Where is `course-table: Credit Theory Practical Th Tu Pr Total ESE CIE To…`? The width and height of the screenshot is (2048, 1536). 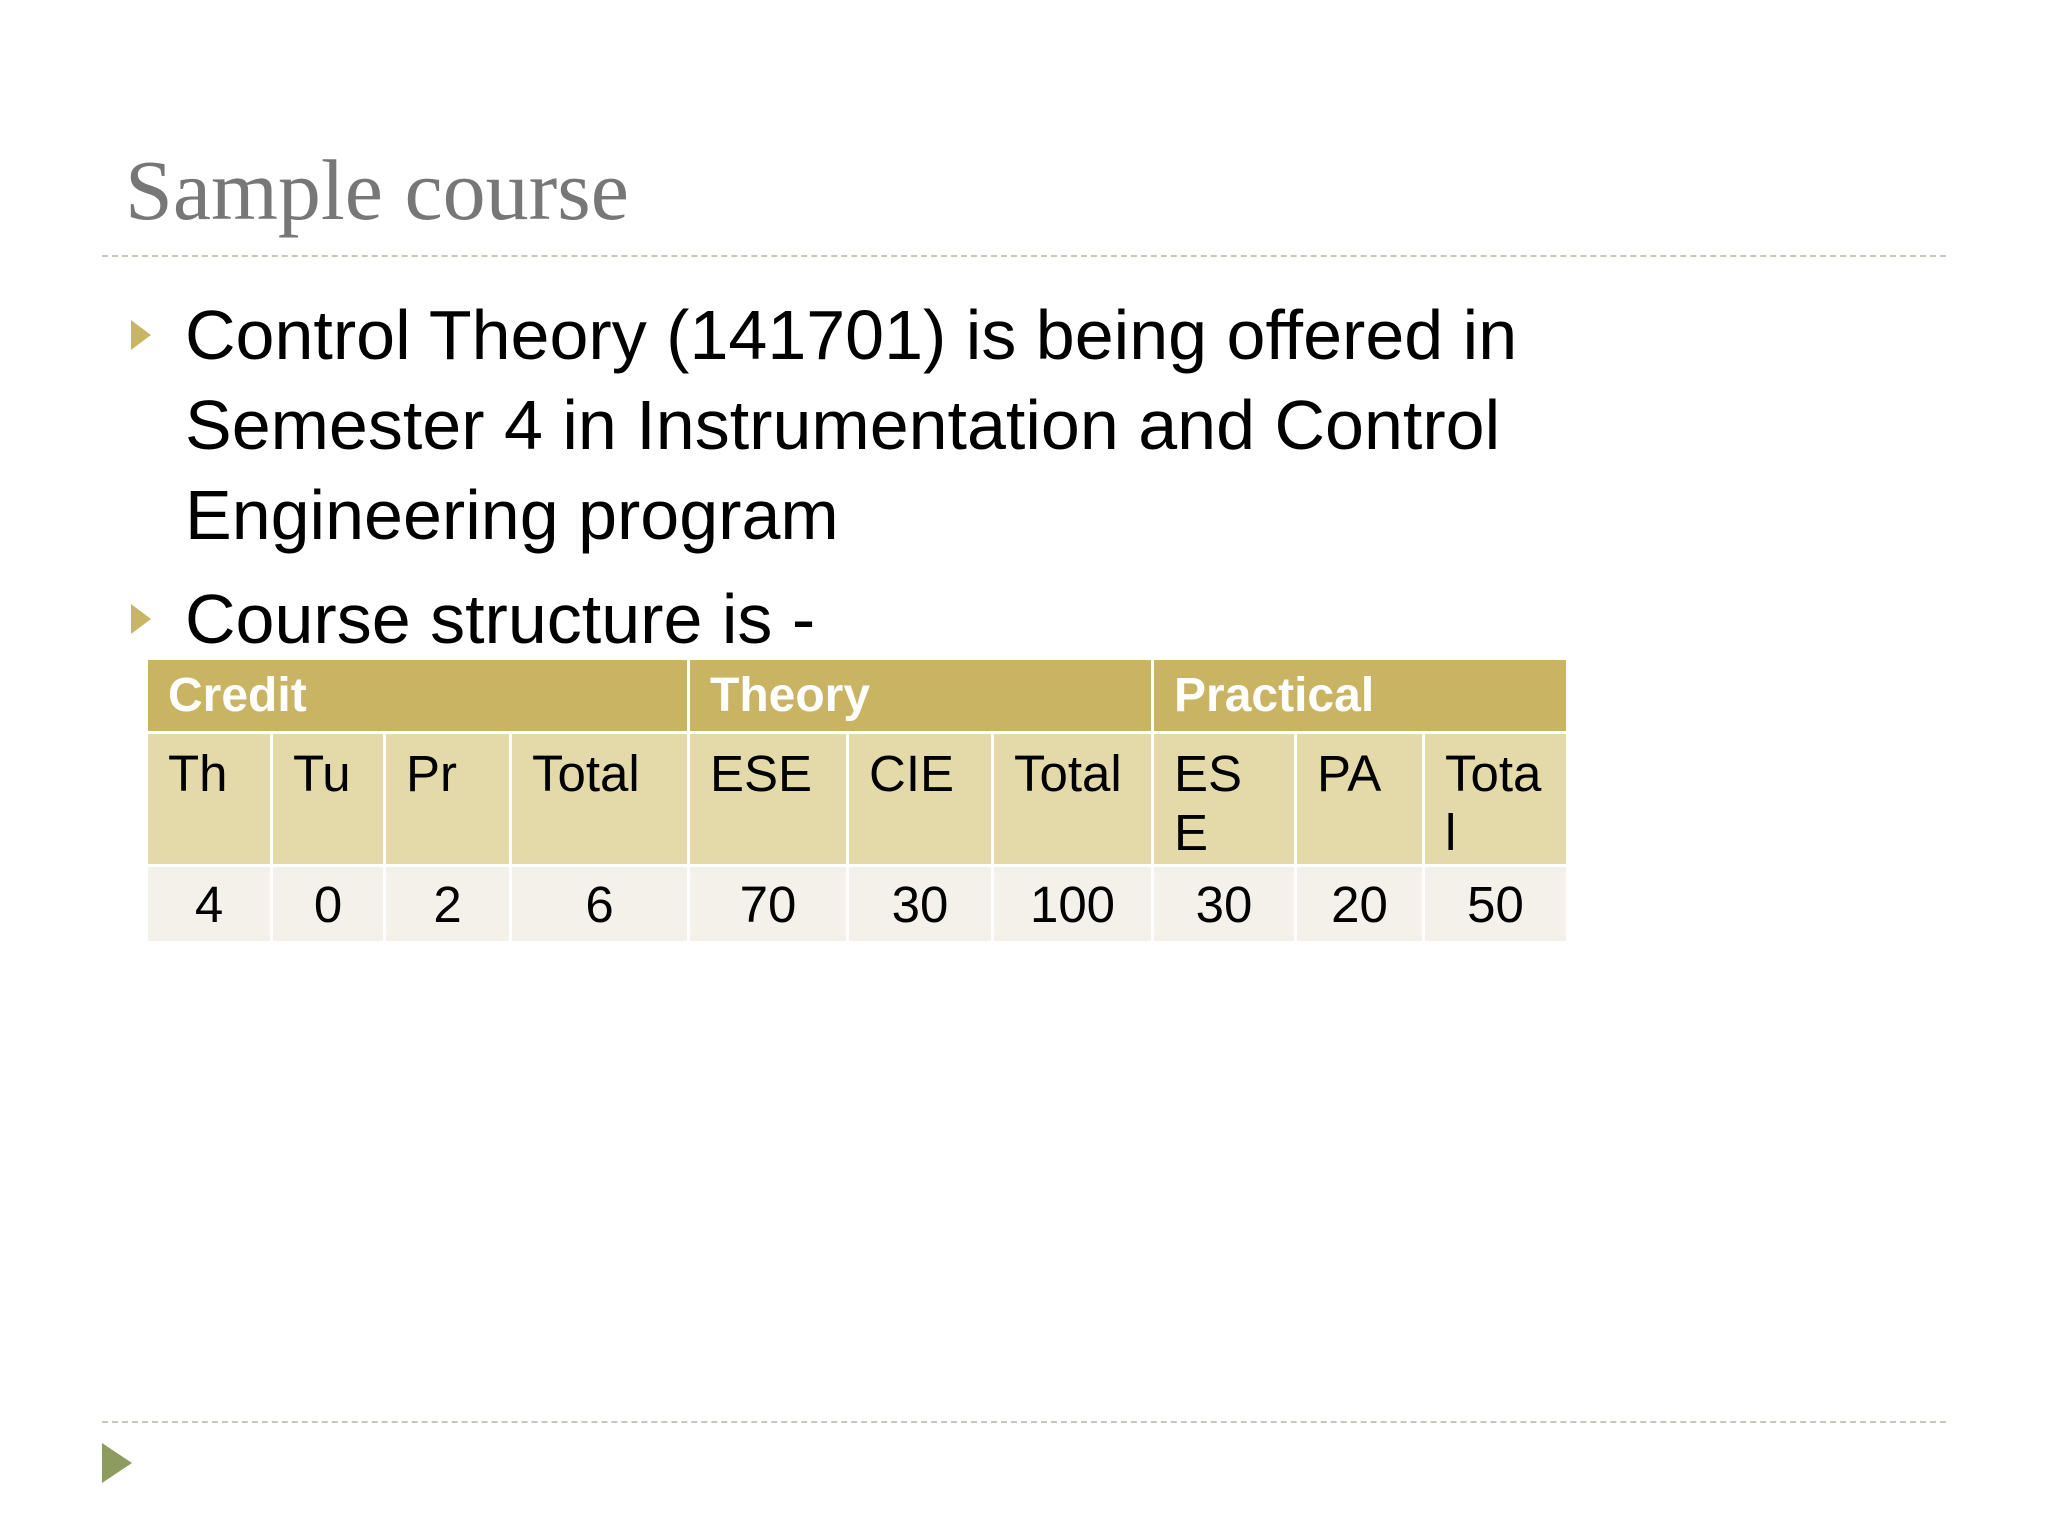 course-table: Credit Theory Practical Th Tu Pr Total ESE CIE To… is located at coordinates (857, 800).